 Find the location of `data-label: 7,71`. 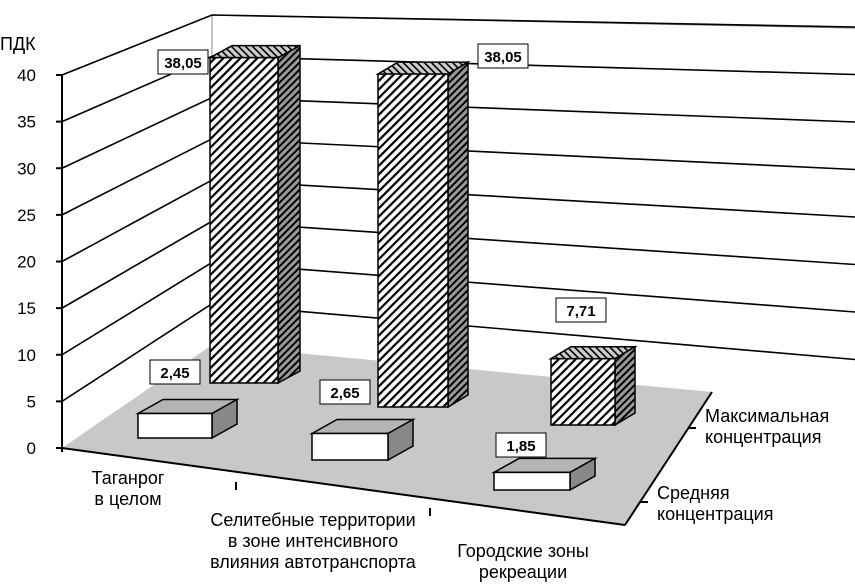

data-label: 7,71 is located at coordinates (581, 310).